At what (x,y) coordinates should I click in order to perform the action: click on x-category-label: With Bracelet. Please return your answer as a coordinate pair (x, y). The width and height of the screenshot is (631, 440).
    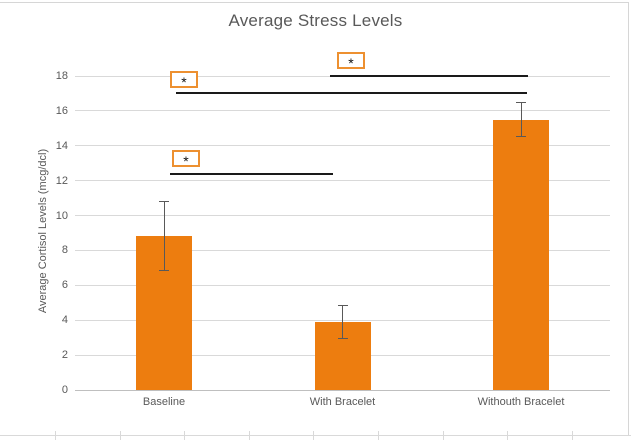
    Looking at the image, I should click on (342, 402).